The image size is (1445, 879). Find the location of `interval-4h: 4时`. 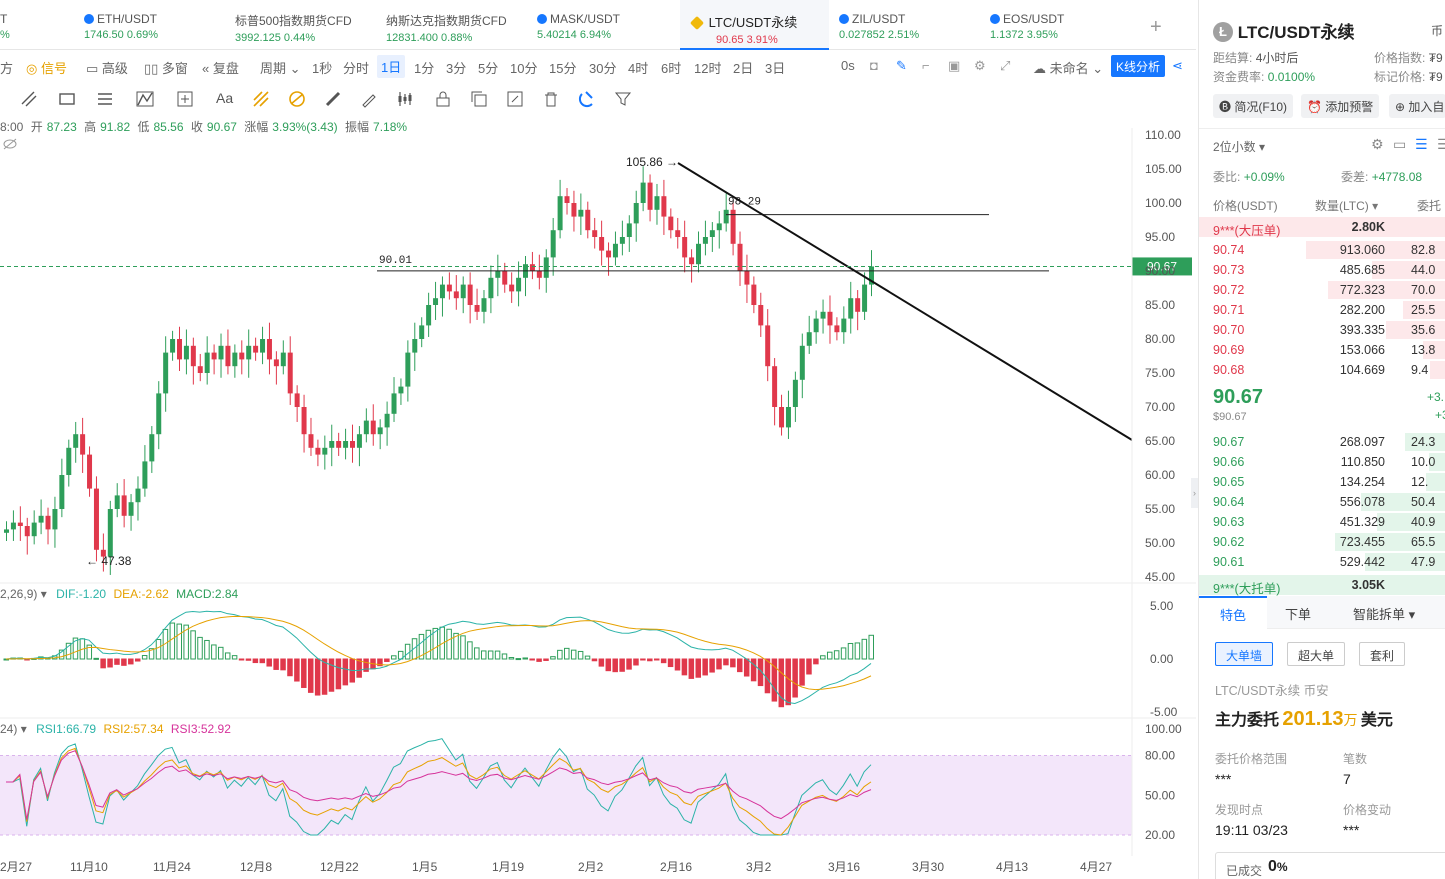

interval-4h: 4时 is located at coordinates (638, 68).